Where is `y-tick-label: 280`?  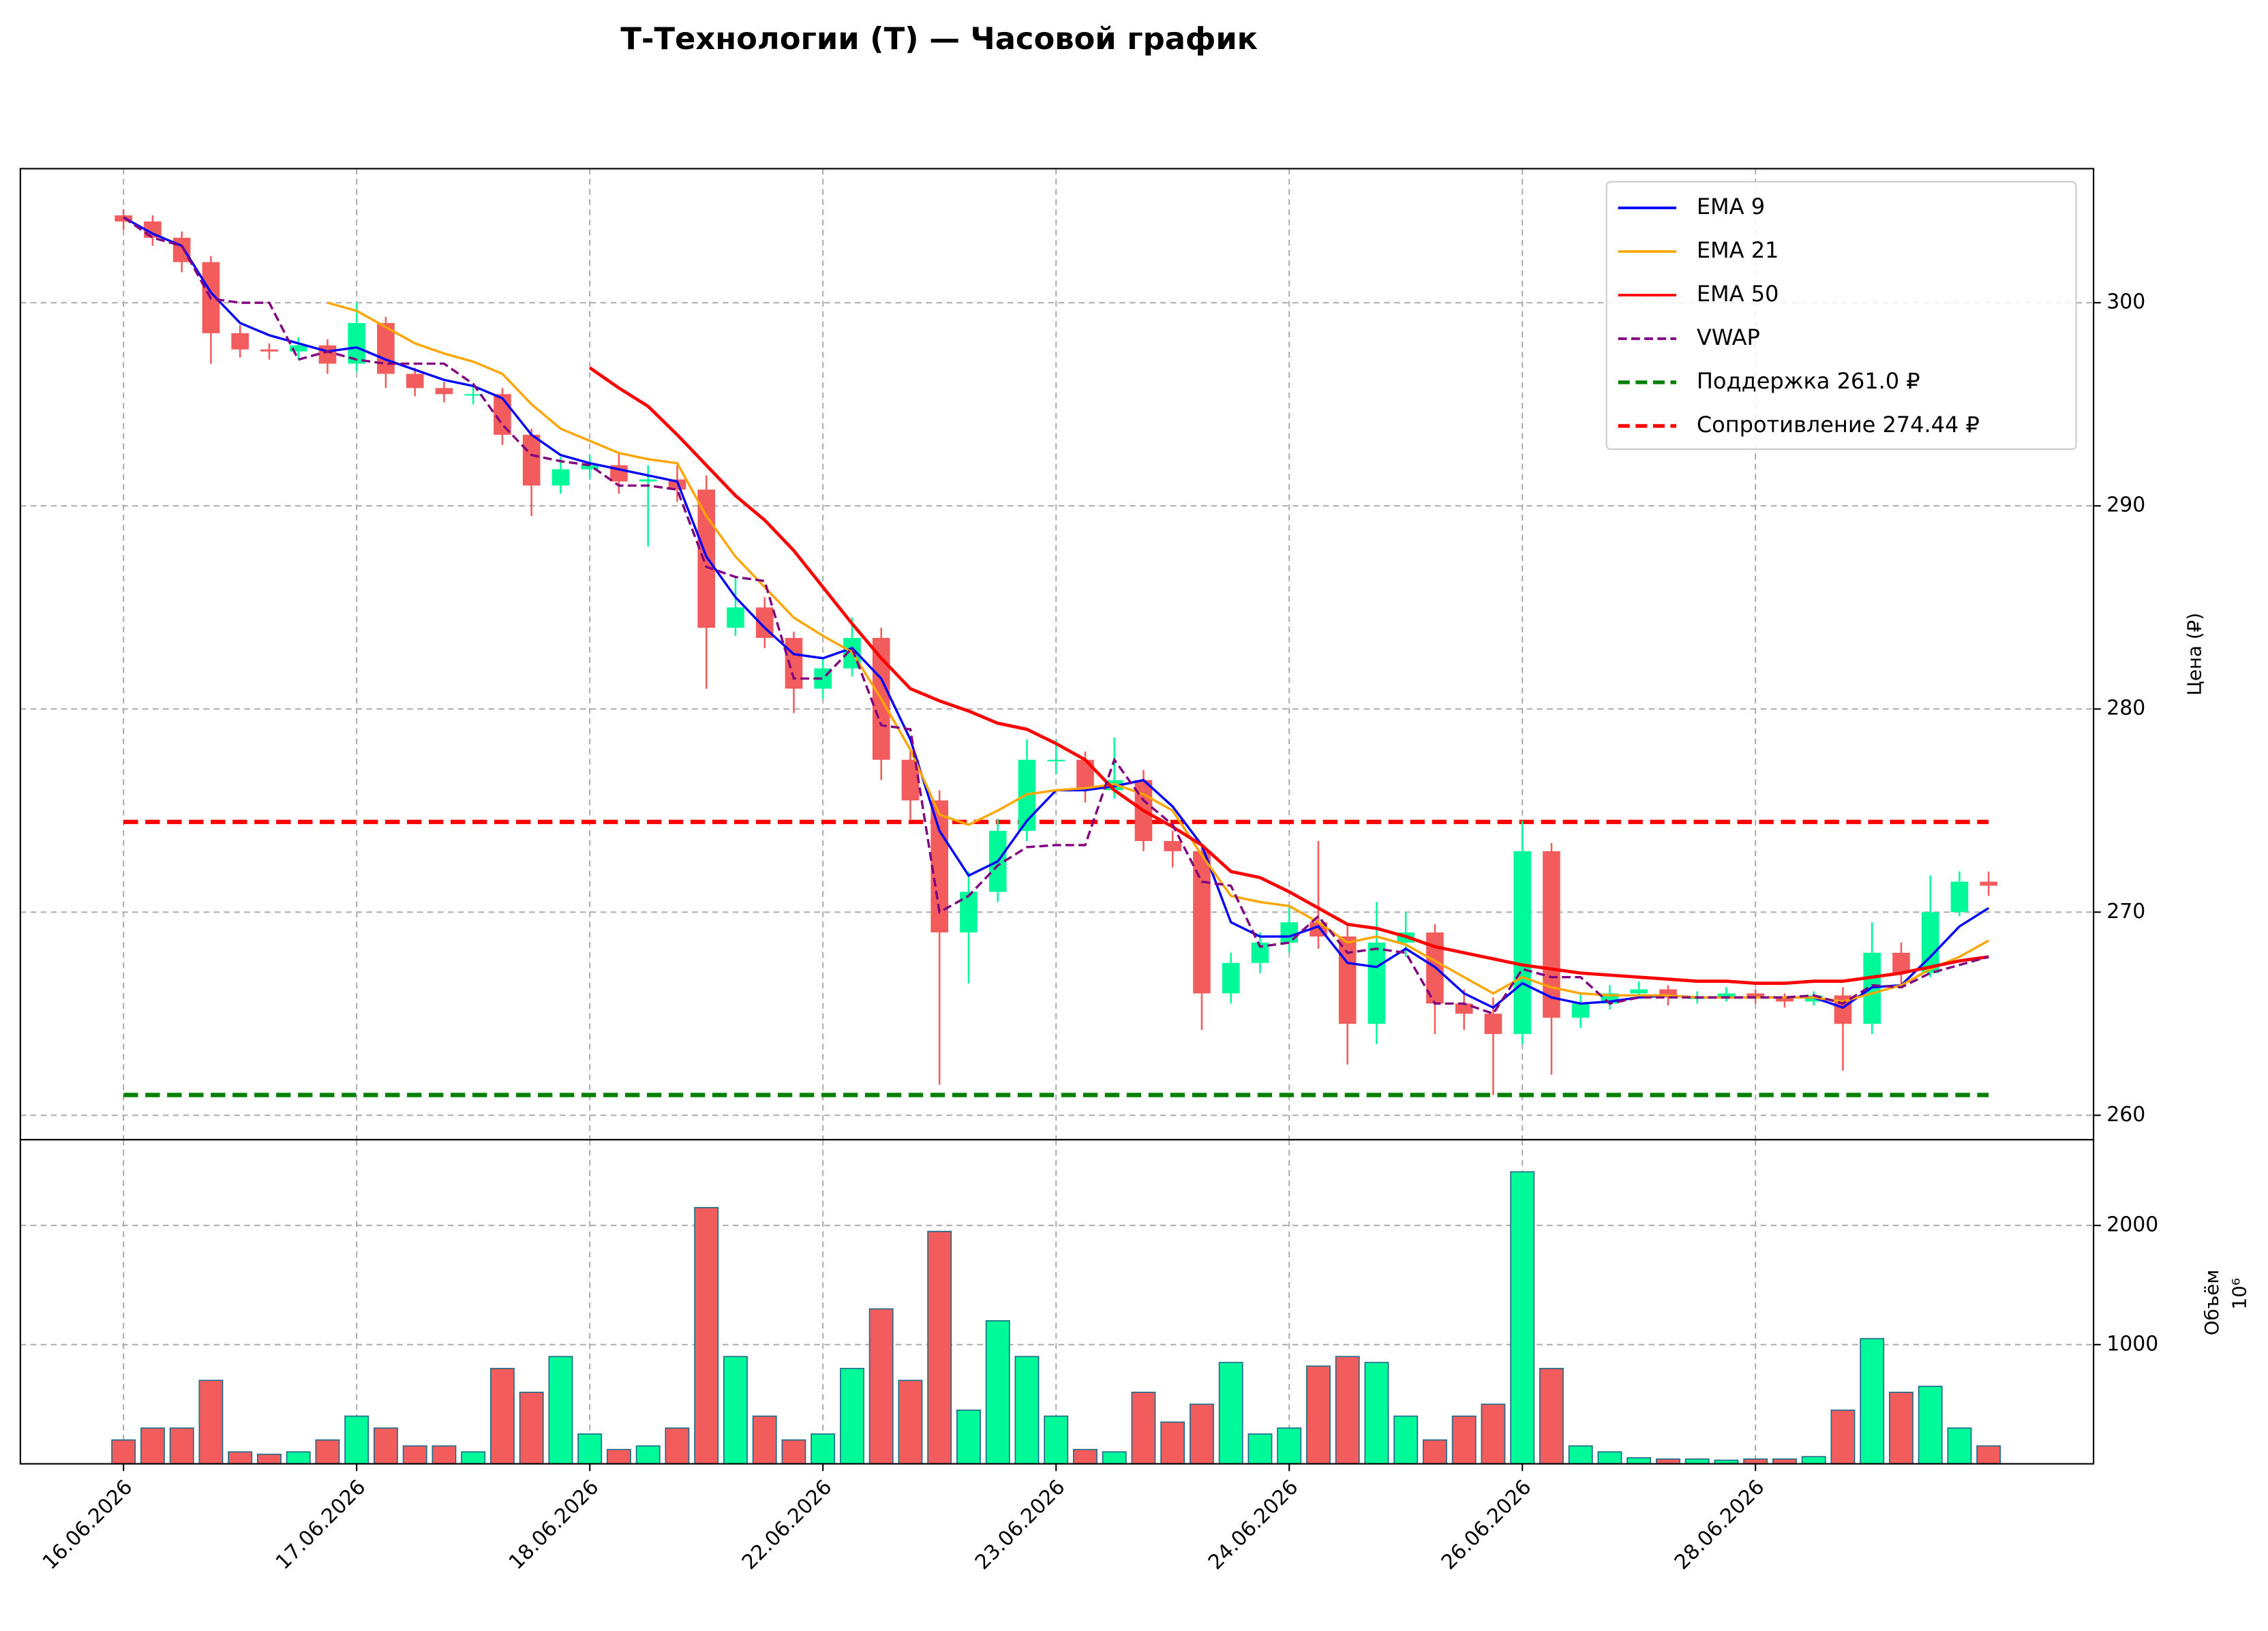 y-tick-label: 280 is located at coordinates (2125, 708).